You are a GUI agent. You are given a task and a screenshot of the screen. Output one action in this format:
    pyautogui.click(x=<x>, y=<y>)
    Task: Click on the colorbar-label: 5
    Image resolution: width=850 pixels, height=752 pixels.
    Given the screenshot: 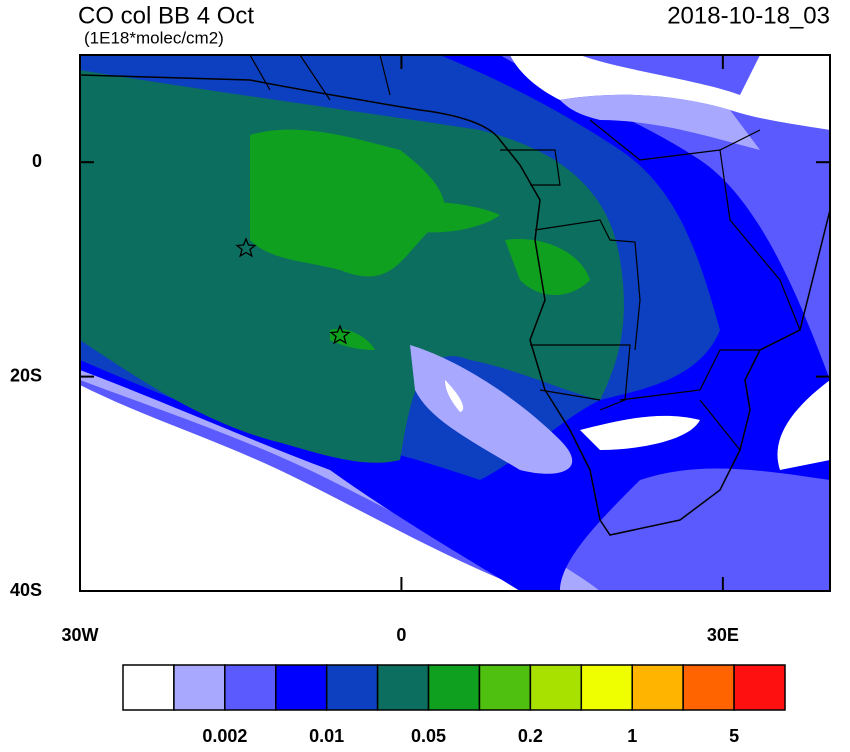 What is the action you would take?
    pyautogui.click(x=734, y=736)
    